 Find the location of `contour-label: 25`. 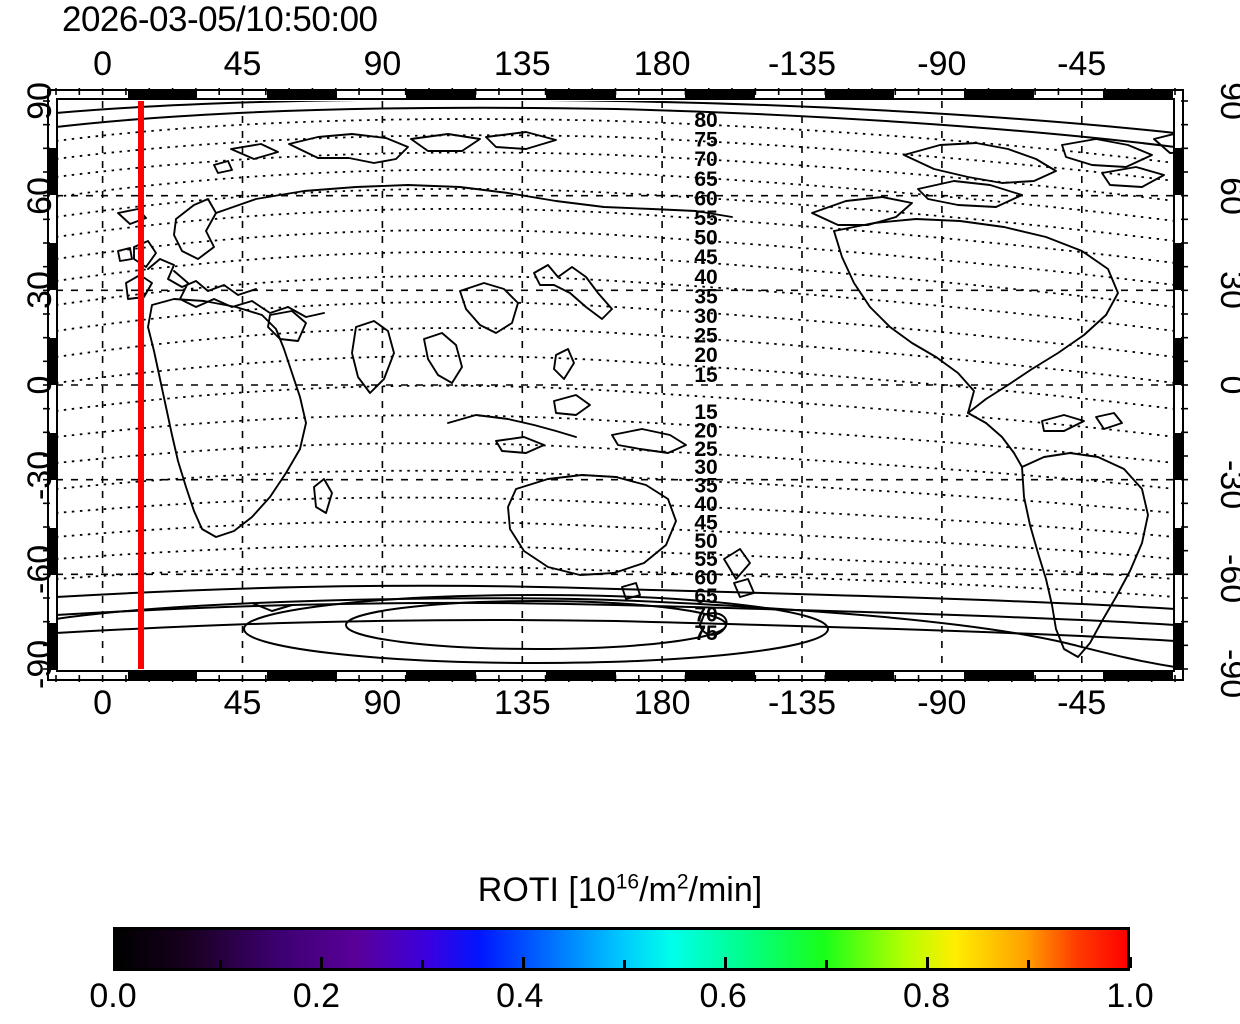

contour-label: 25 is located at coordinates (706, 336).